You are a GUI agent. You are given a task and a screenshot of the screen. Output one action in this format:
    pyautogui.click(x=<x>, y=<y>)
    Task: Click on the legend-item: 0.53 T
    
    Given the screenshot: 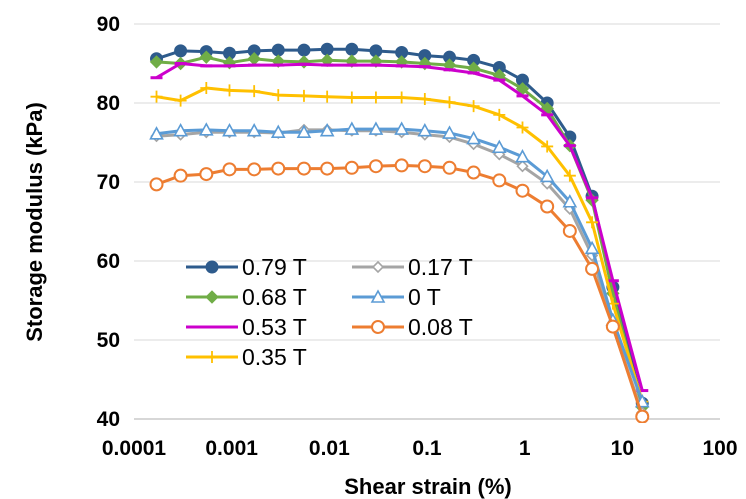 What is the action you would take?
    pyautogui.click(x=246, y=327)
    